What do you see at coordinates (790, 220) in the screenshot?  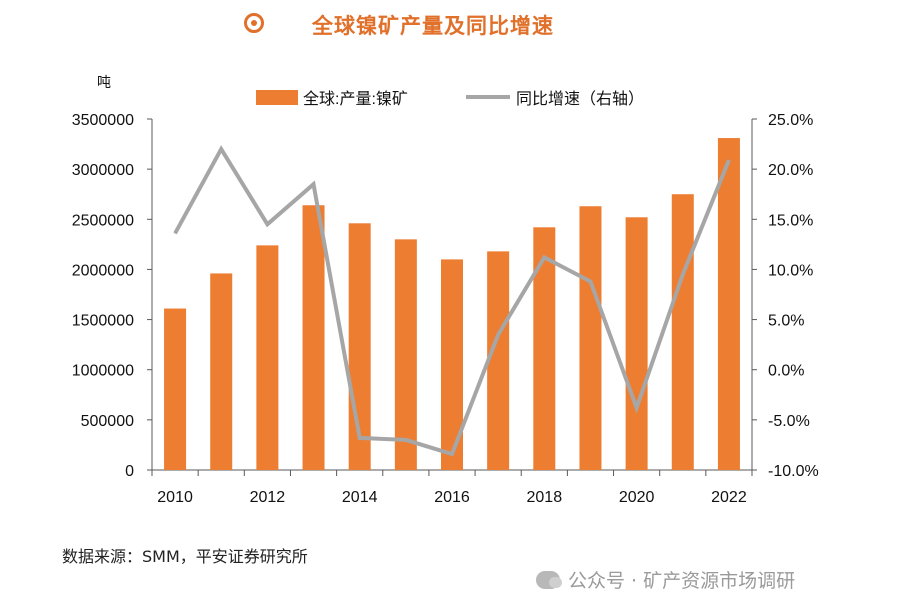 I see `right-tick-label: 15.0%` at bounding box center [790, 220].